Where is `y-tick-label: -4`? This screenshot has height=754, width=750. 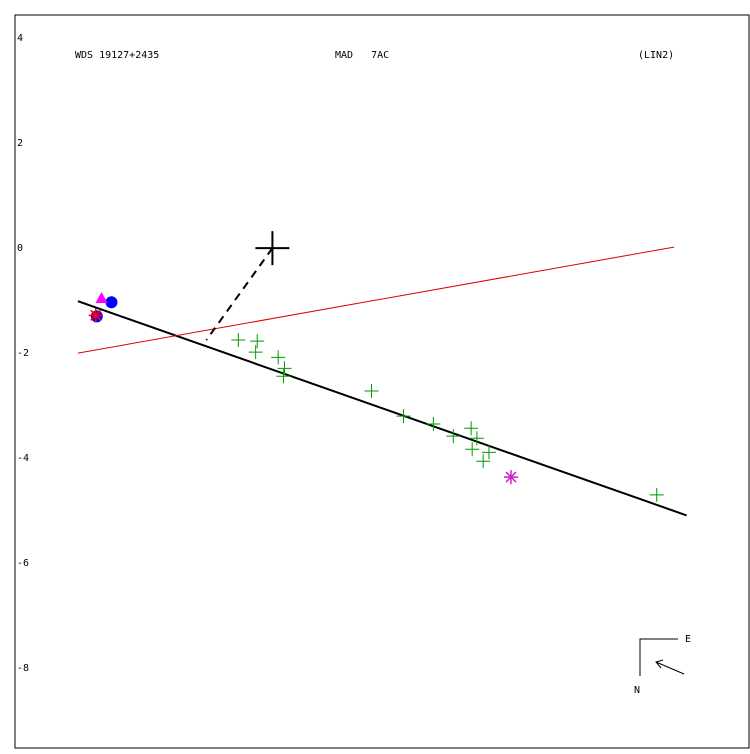 y-tick-label: -4 is located at coordinates (23, 458).